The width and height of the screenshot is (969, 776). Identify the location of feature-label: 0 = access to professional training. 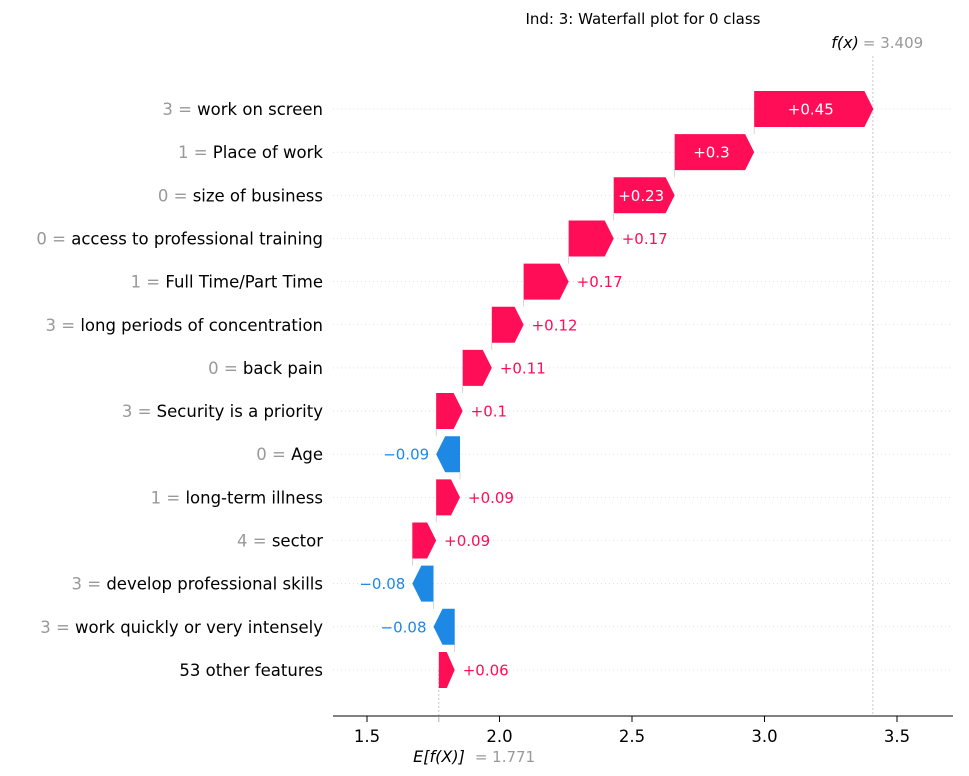
(179, 238).